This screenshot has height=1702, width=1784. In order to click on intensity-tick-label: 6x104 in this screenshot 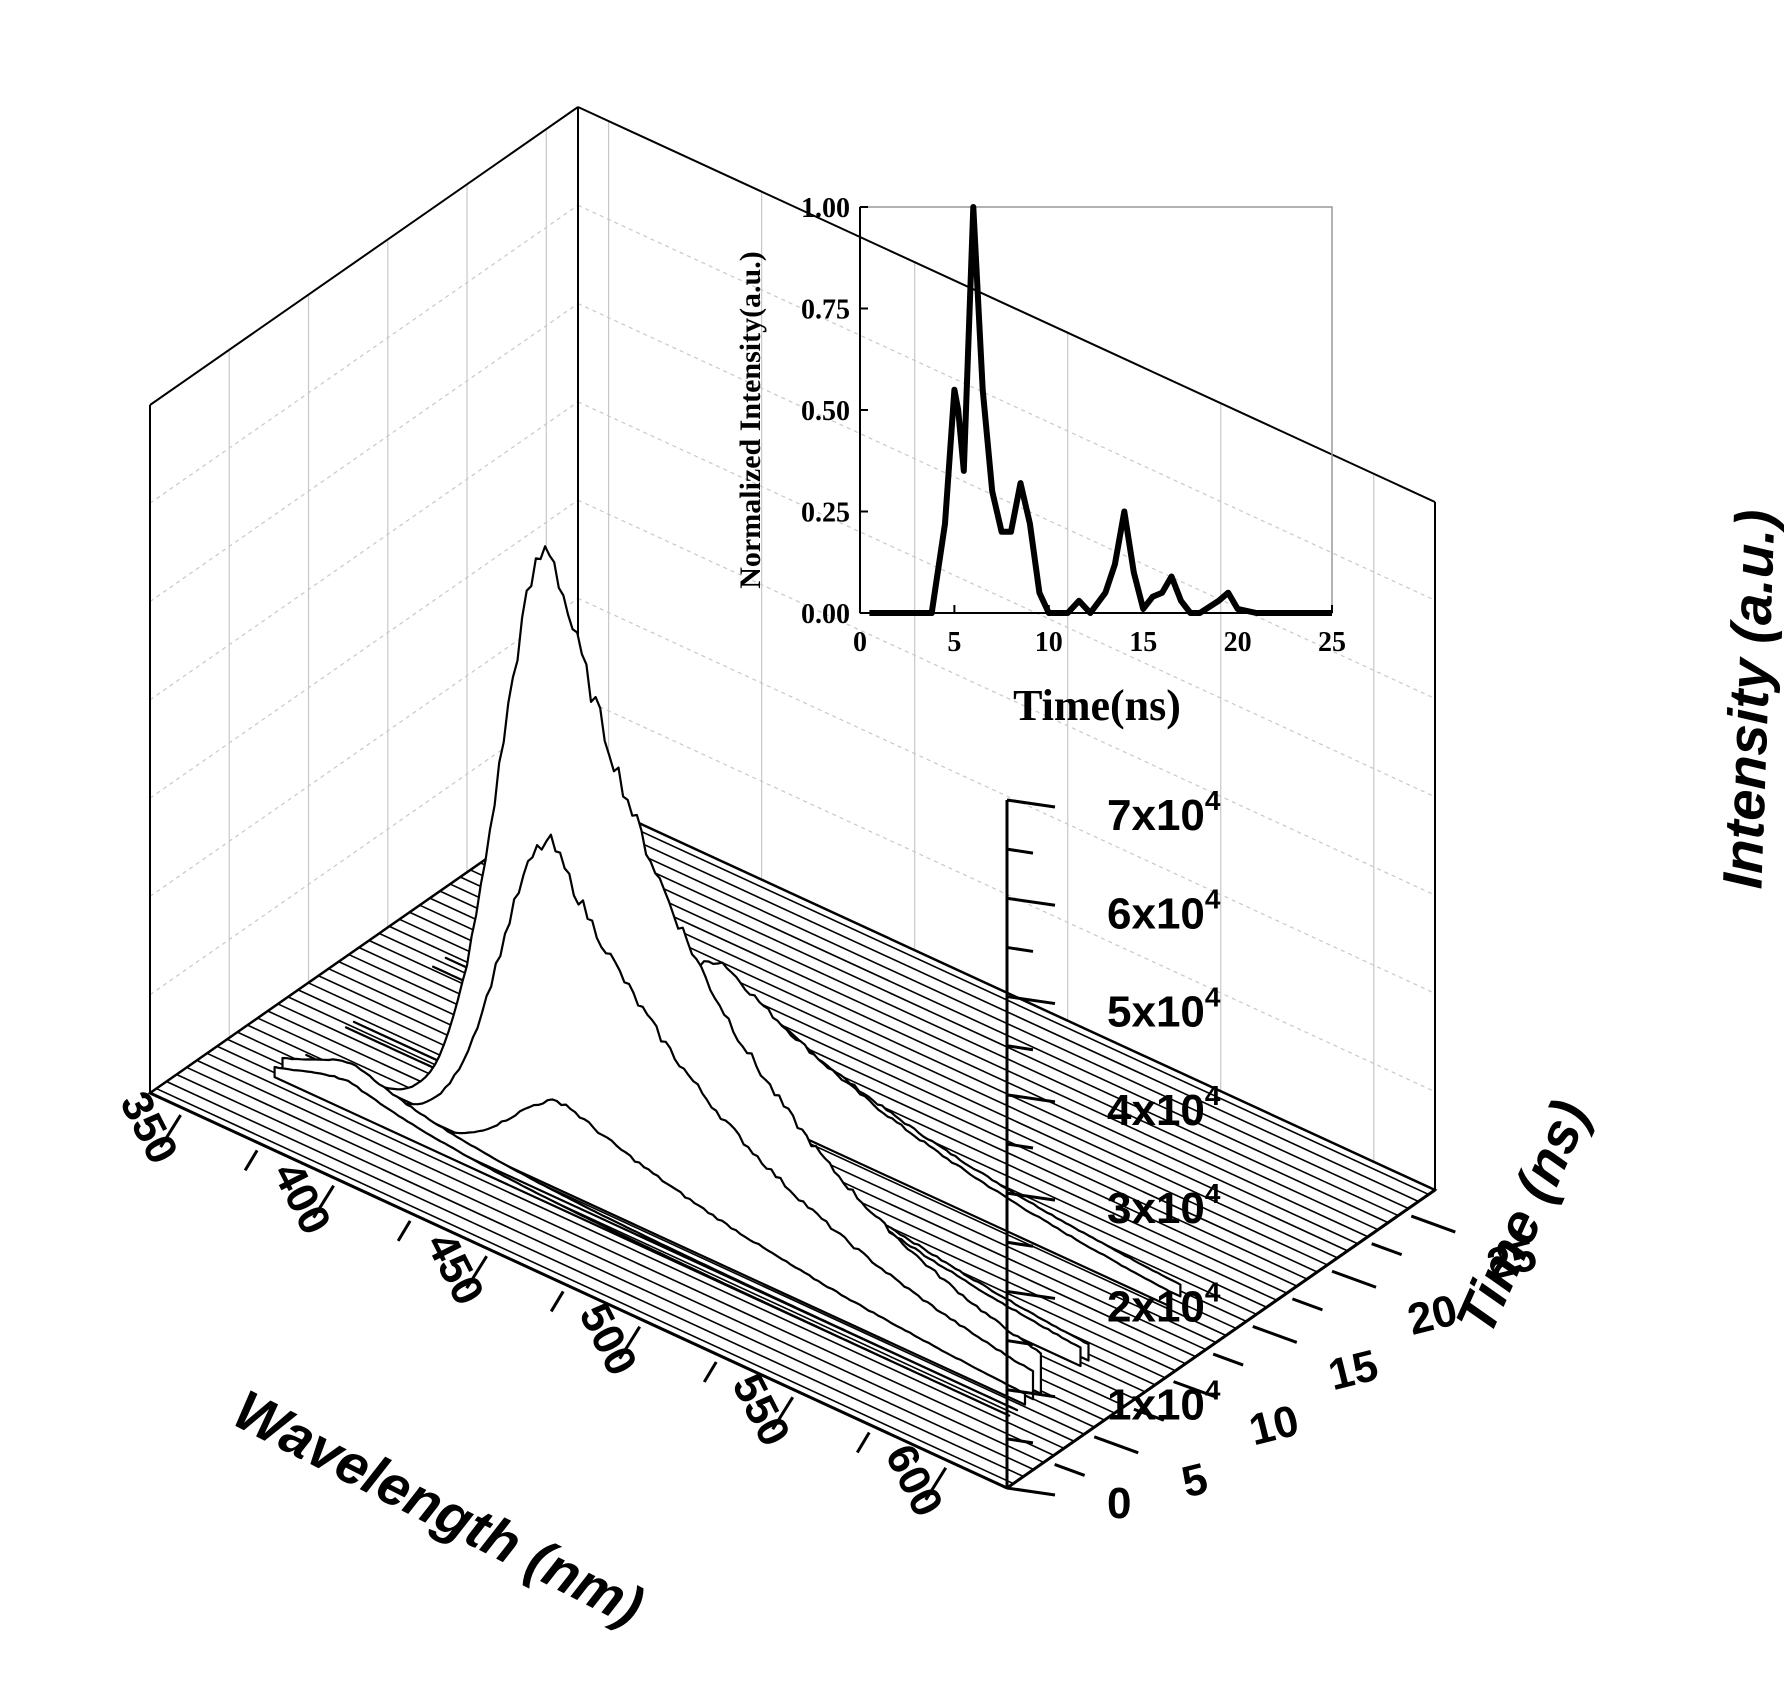, I will do `click(1164, 910)`.